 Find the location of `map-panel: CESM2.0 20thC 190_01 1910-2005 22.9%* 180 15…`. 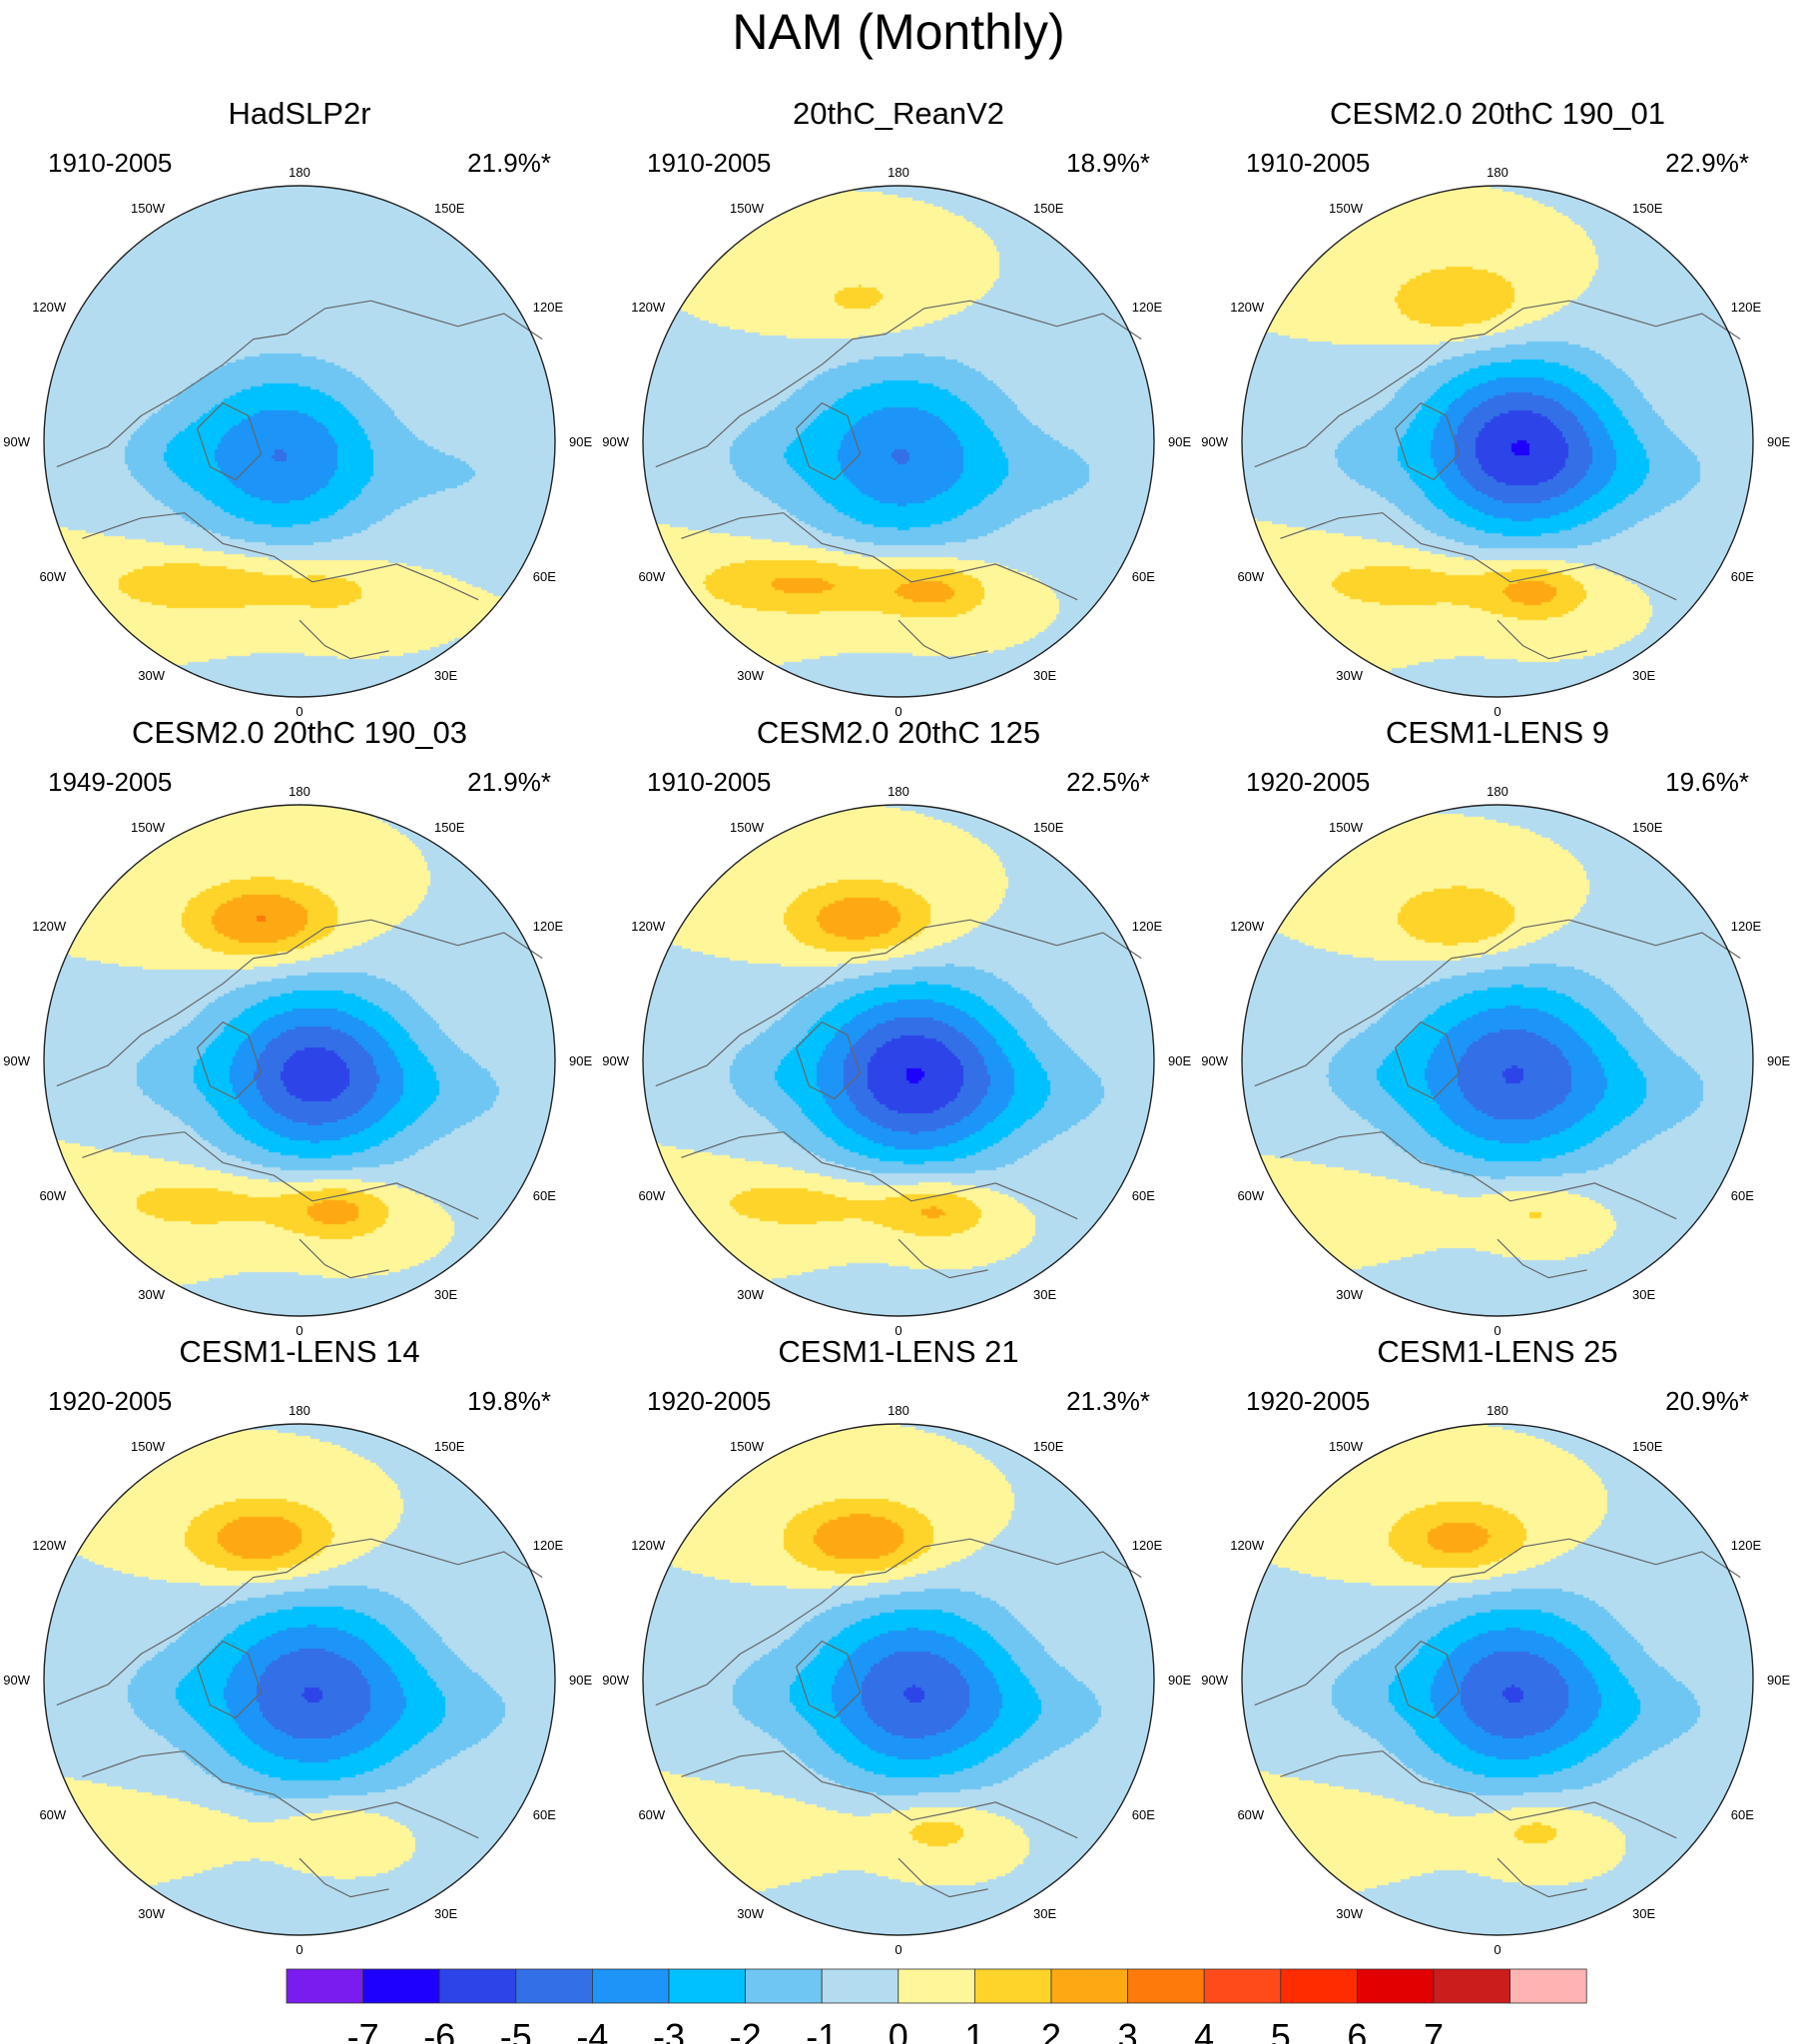

map-panel: CESM2.0 20thC 190_01 1910-2005 22.9%* 180 15… is located at coordinates (1497, 407).